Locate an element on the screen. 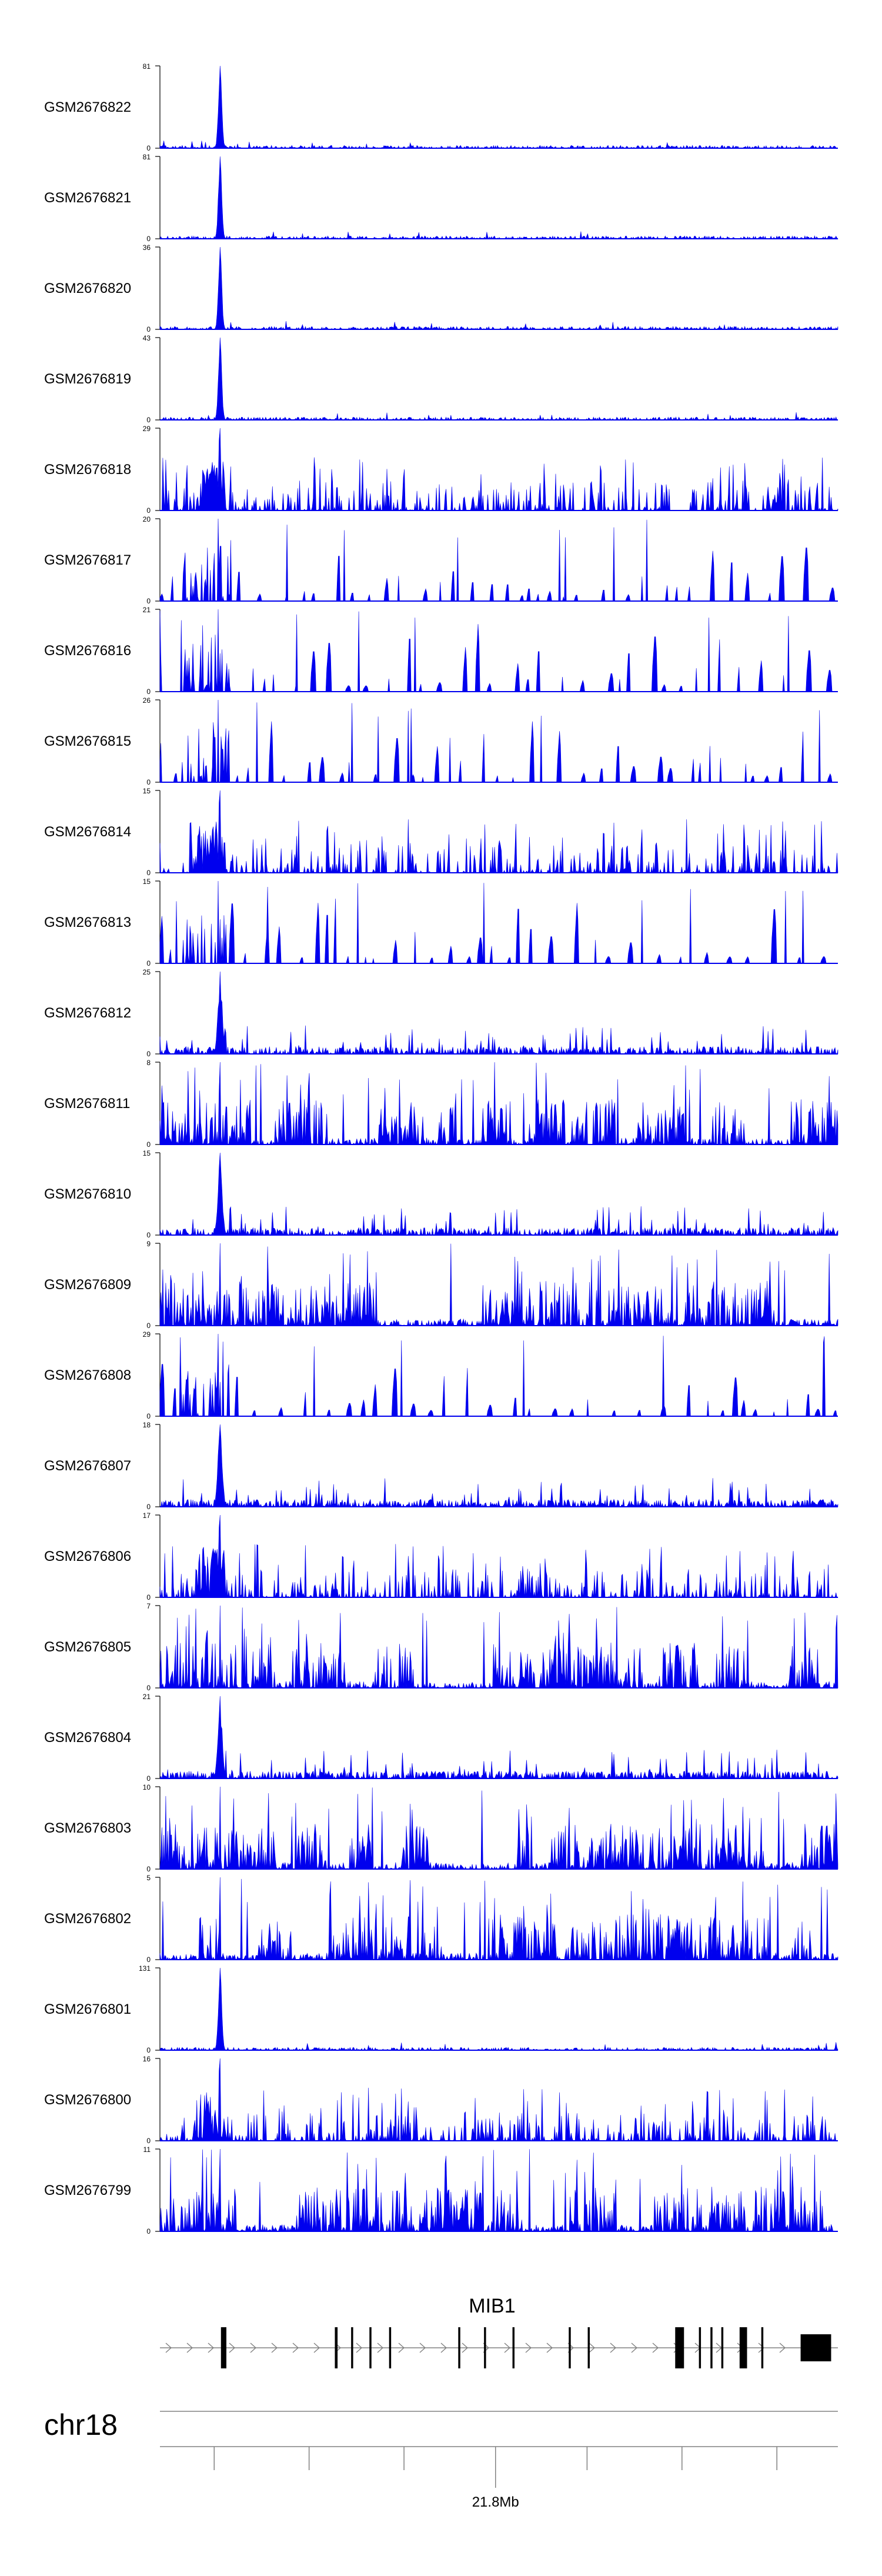  track-label: GSM2676822 is located at coordinates (87, 107).